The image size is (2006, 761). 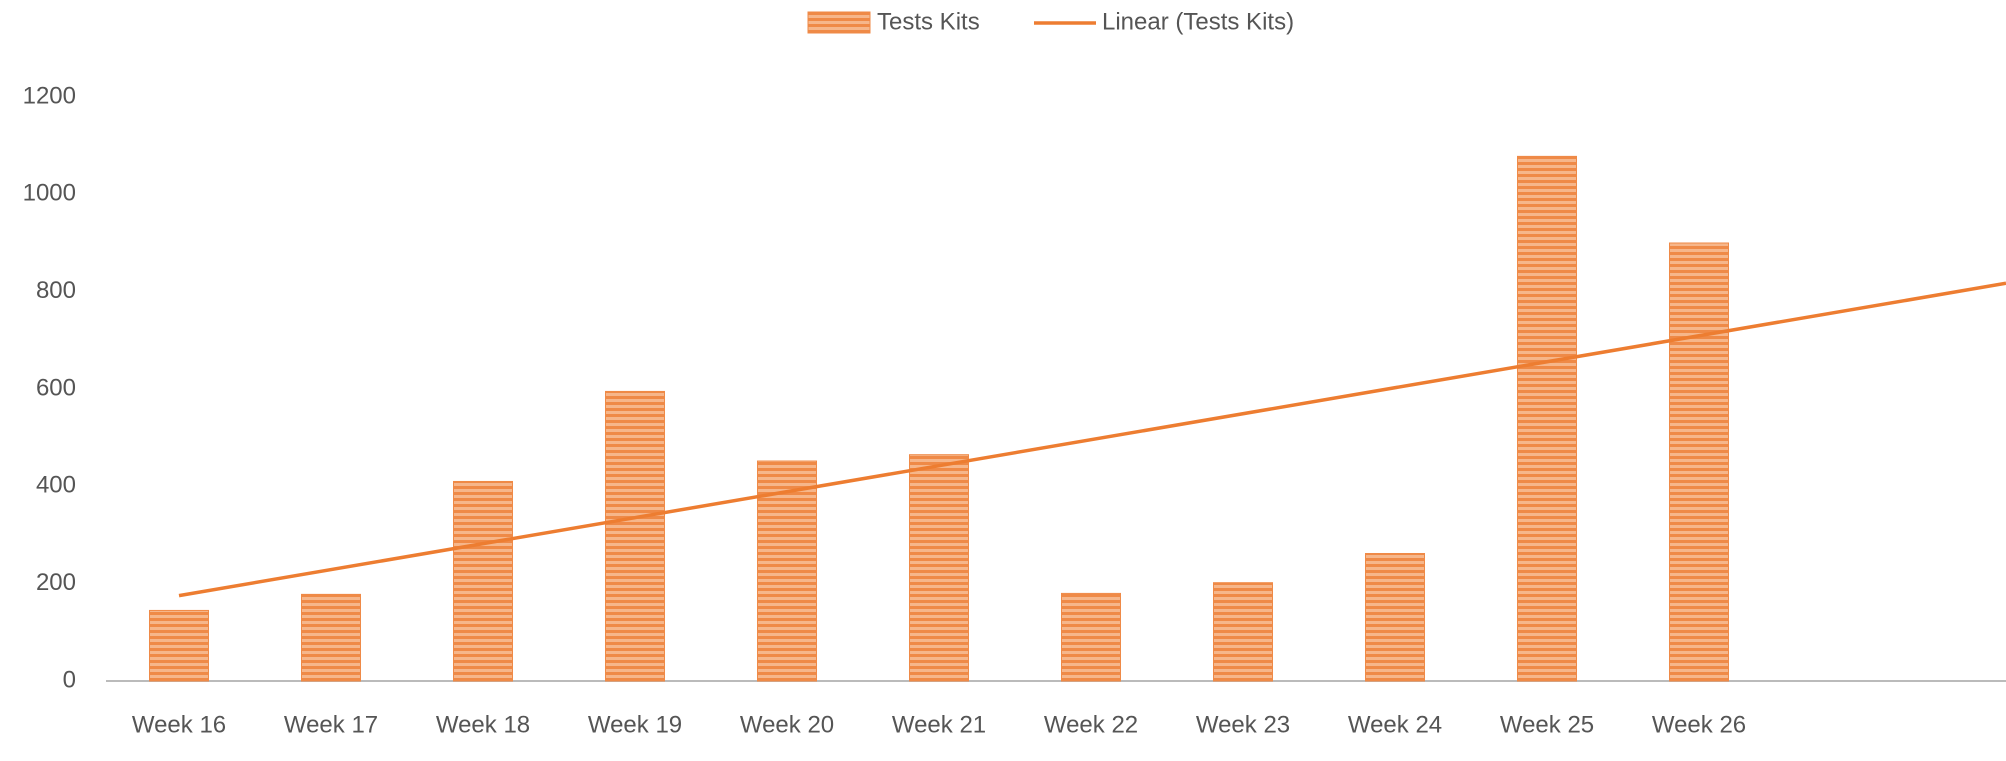 I want to click on x-tick-label: Week 25, so click(x=1547, y=724).